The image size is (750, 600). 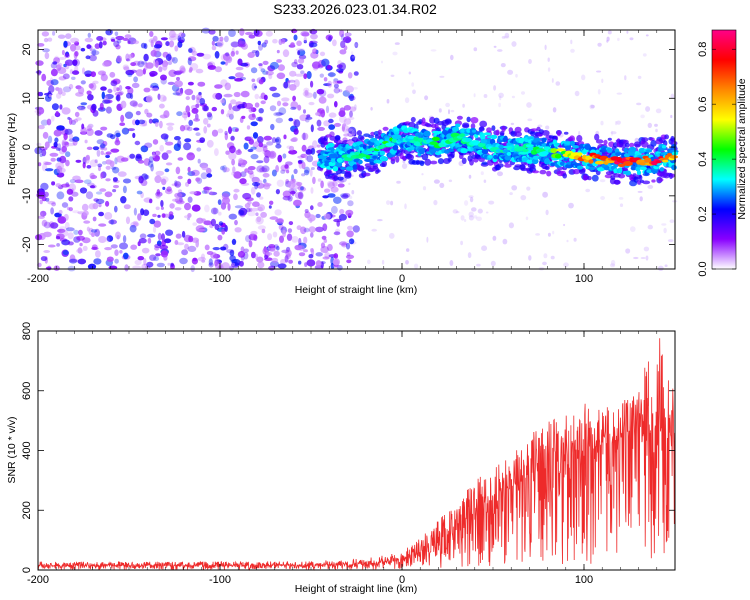 What do you see at coordinates (27, 450) in the screenshot?
I see `y-tick-label: 400` at bounding box center [27, 450].